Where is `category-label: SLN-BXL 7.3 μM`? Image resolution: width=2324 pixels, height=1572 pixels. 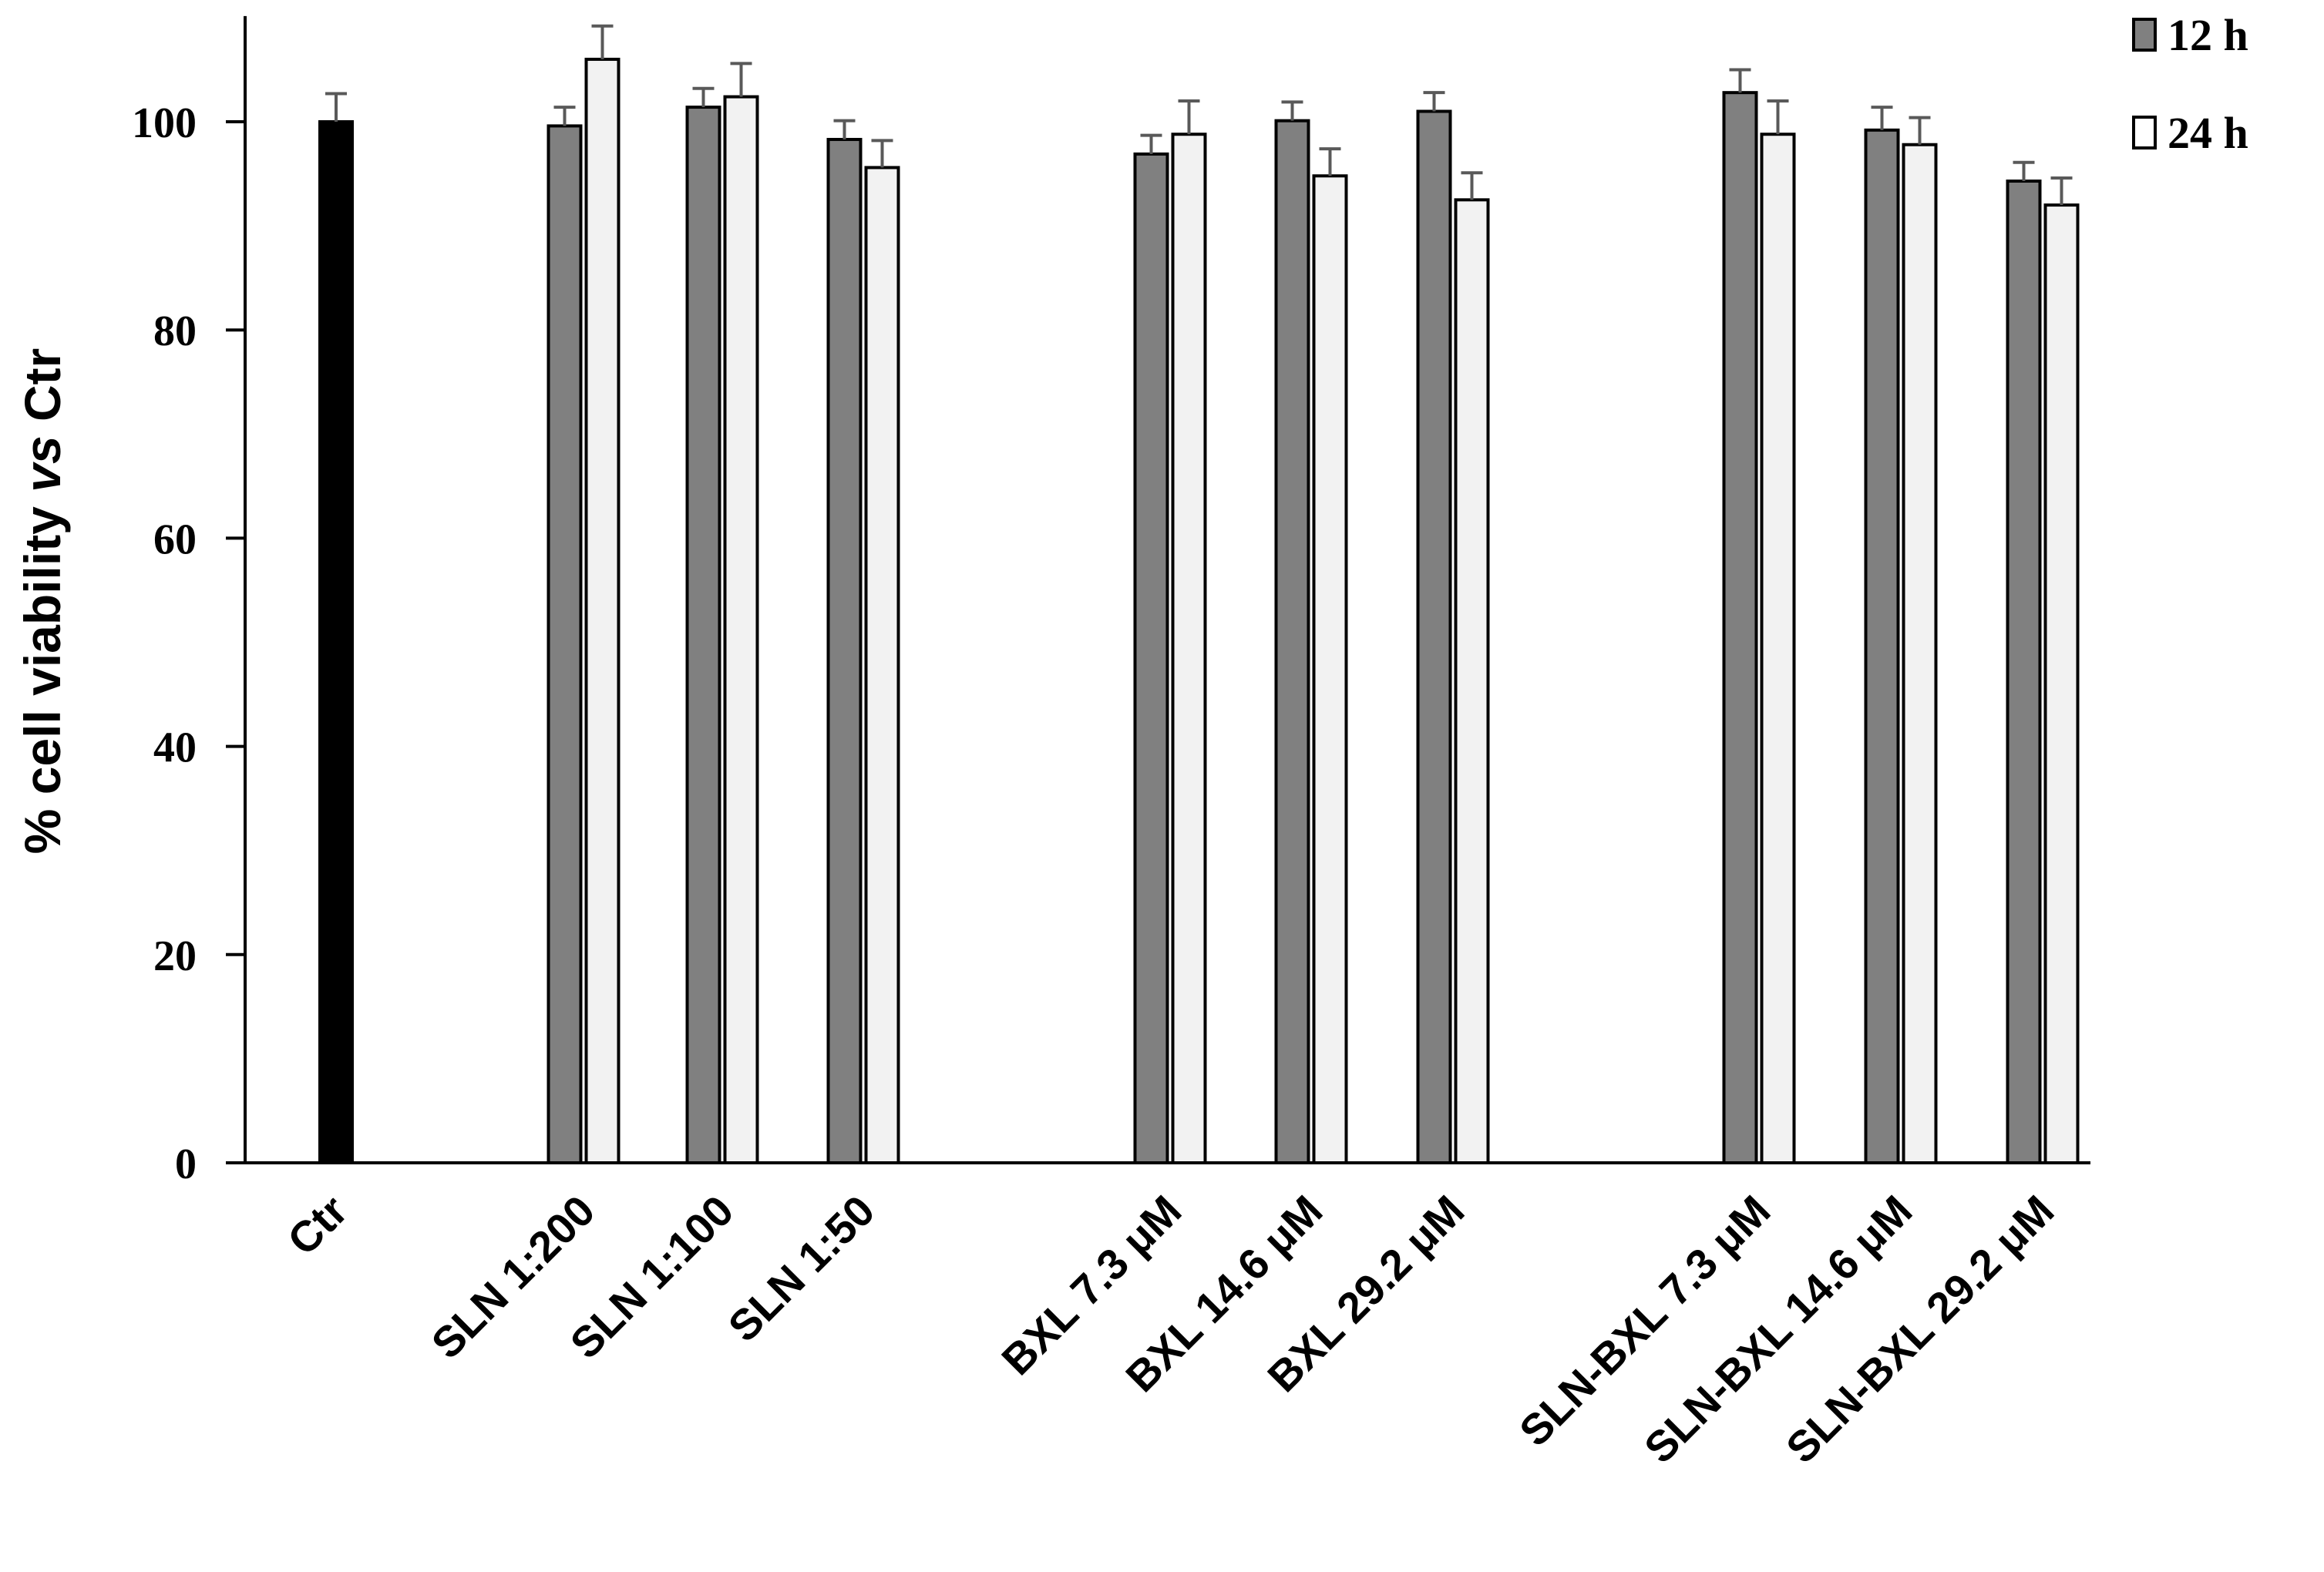
category-label: SLN-BXL 7.3 μM is located at coordinates (1645, 1321).